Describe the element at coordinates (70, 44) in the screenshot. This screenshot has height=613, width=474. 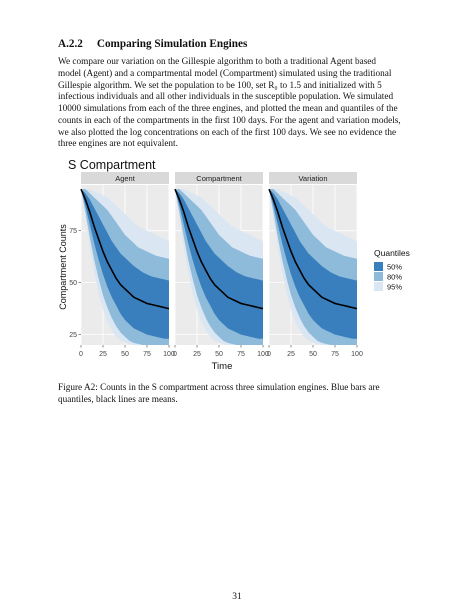
I see `section-number: A.2.2` at that location.